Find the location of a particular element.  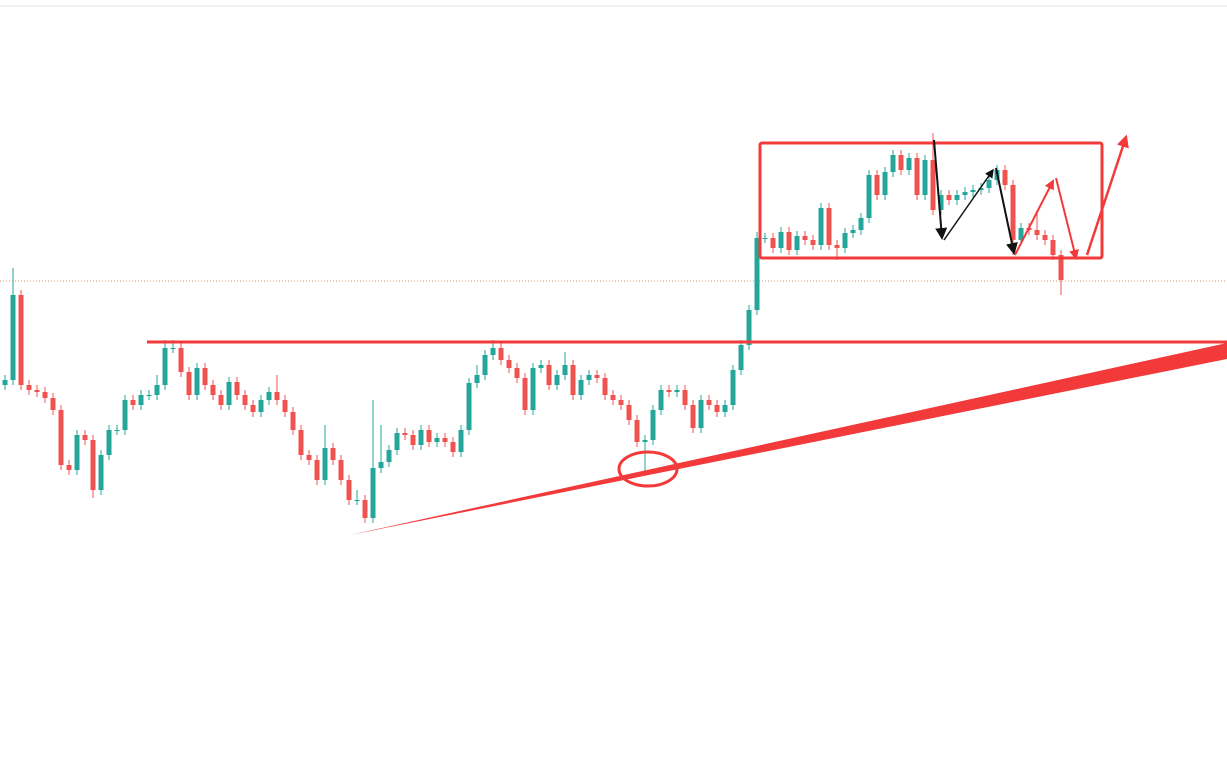

range-box is located at coordinates (931, 200).